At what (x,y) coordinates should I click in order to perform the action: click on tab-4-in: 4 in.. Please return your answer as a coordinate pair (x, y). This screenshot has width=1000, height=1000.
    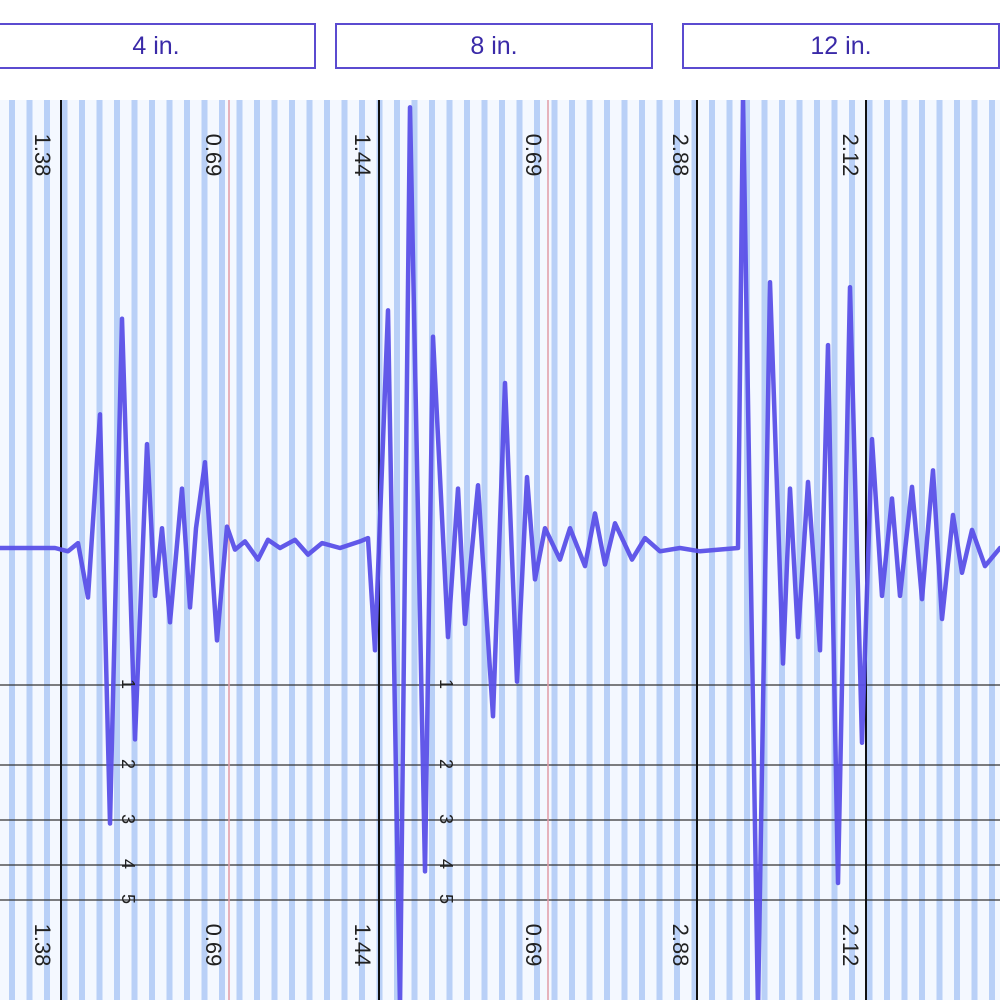
    Looking at the image, I should click on (158, 46).